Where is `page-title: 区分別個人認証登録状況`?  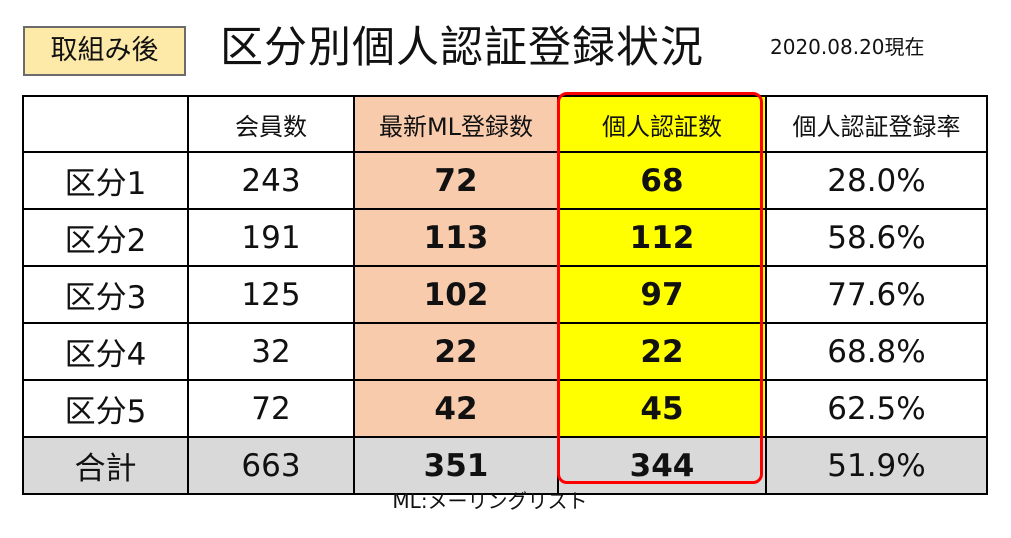 page-title: 区分別個人認証登録状況 is located at coordinates (462, 48).